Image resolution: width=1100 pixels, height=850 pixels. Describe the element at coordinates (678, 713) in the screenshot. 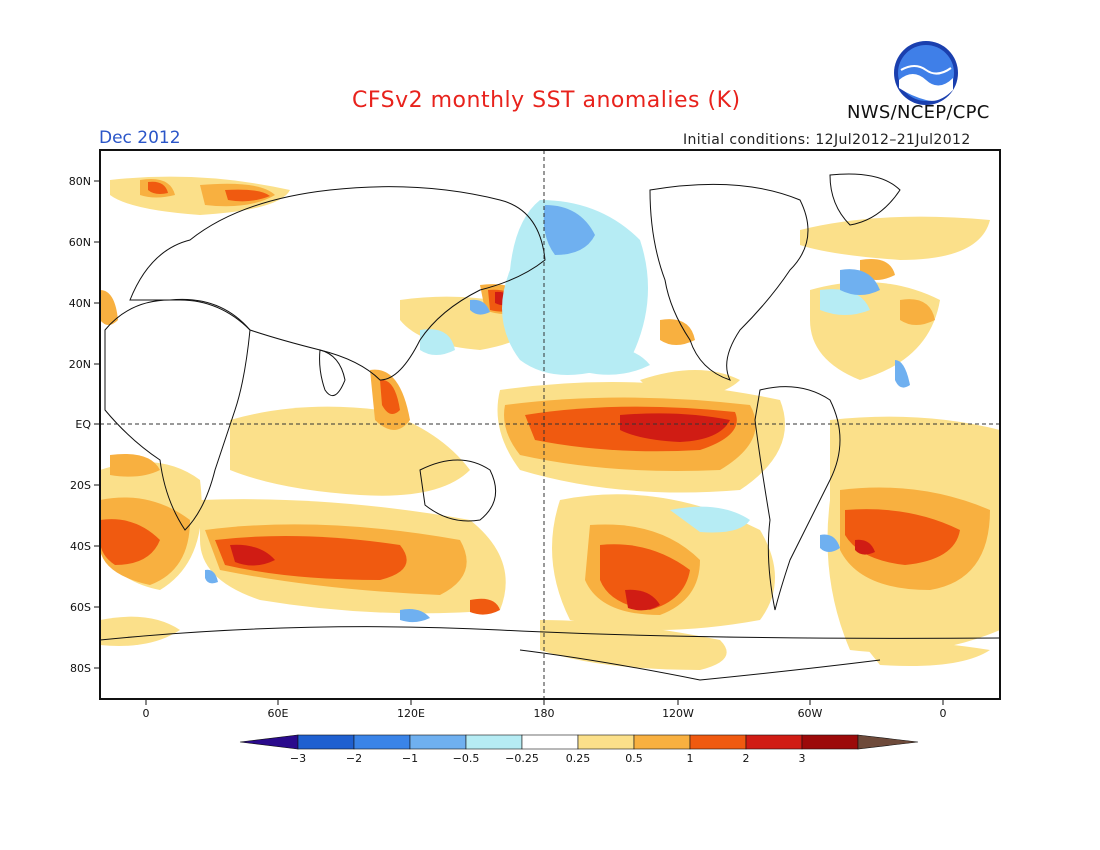

I see `lon-tick-label: 120W` at that location.